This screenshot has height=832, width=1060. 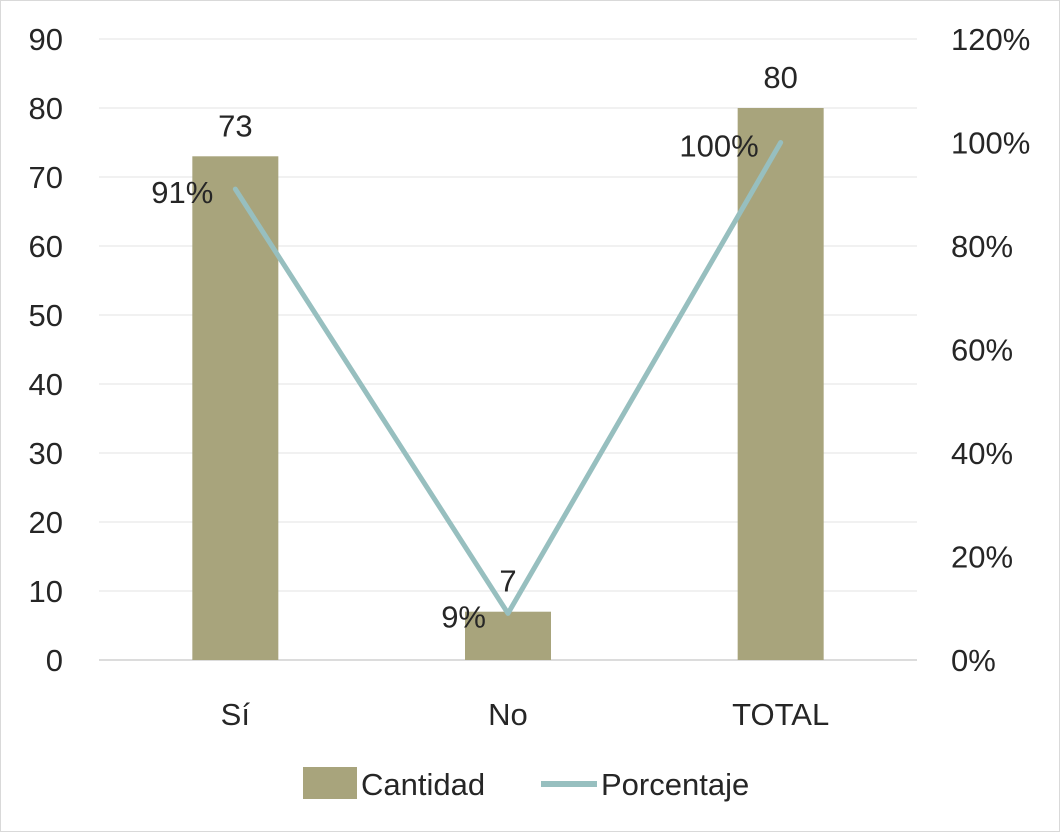 I want to click on legend-label-cantidad: Cantidad, so click(x=423, y=784).